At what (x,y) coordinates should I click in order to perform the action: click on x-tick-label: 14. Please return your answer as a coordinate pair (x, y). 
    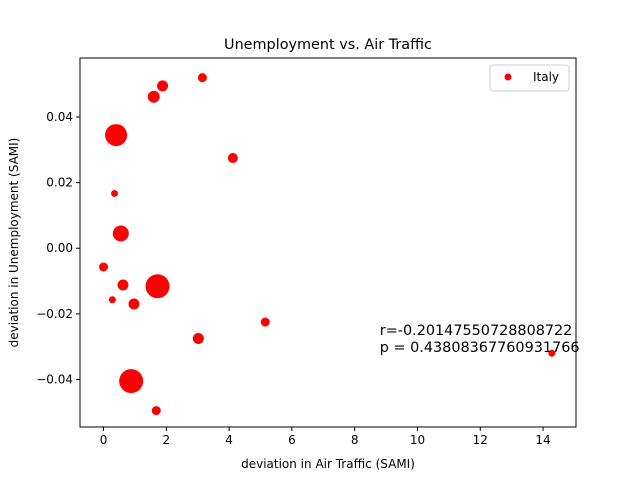
    Looking at the image, I should click on (542, 440).